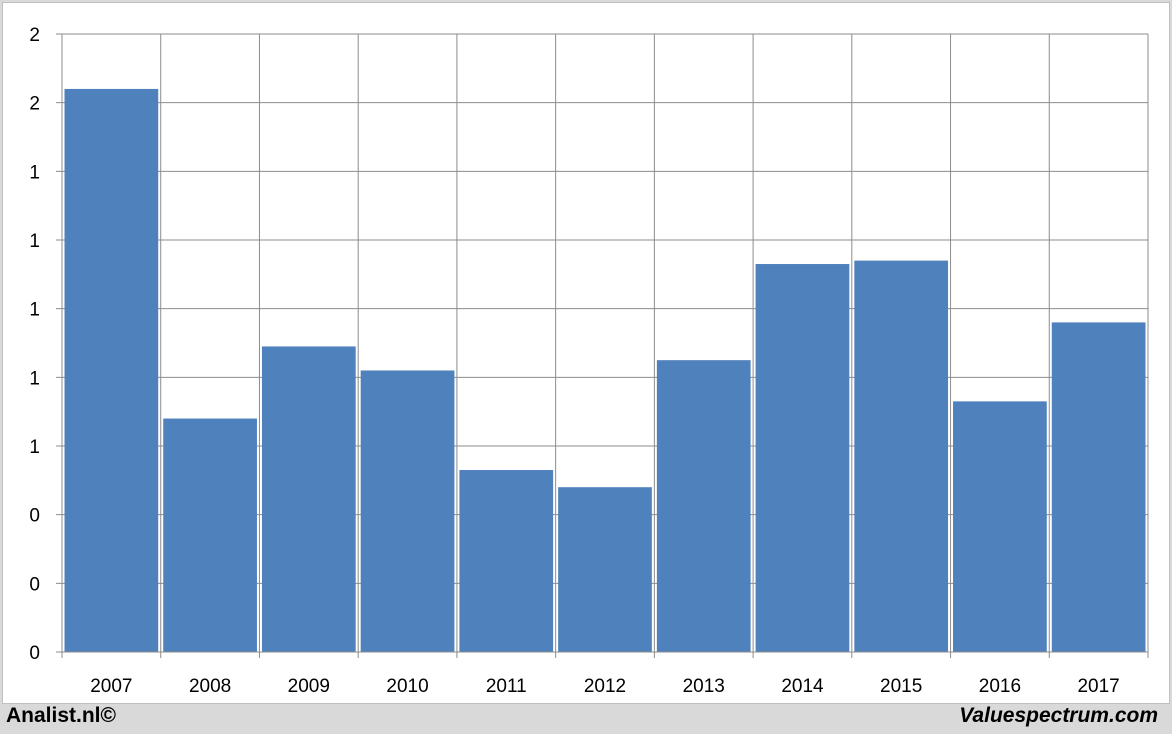  I want to click on bar-2013, so click(703, 506).